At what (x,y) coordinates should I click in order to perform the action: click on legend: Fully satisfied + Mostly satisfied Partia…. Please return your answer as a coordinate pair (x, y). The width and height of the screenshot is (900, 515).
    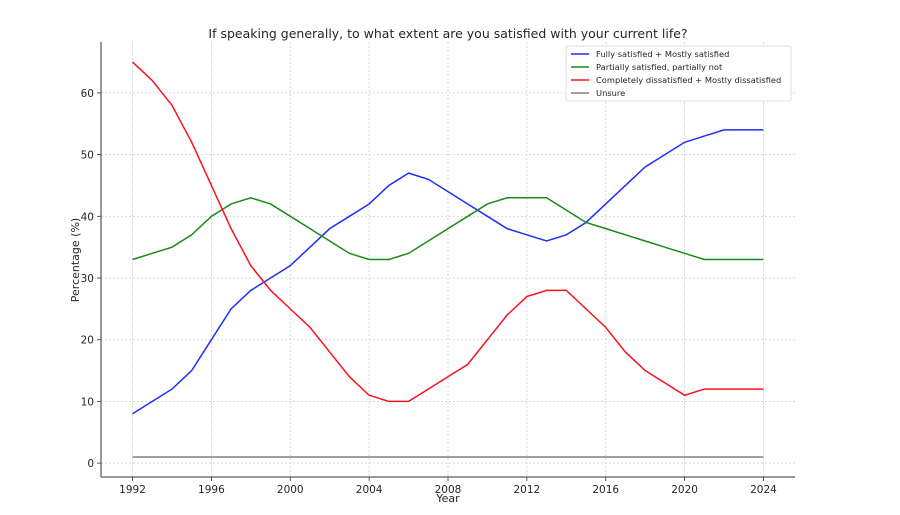
    Looking at the image, I should click on (678, 73).